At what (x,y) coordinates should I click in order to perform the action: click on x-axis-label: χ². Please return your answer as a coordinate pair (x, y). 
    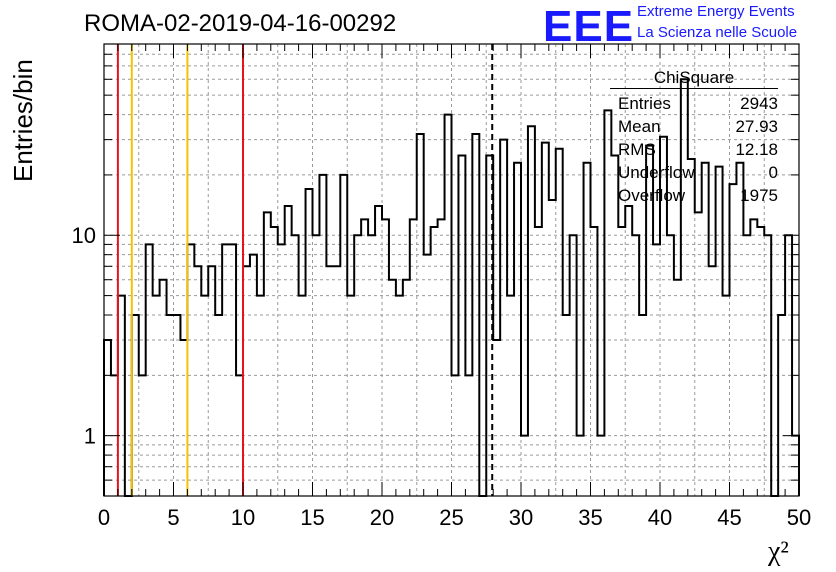
    Looking at the image, I should click on (778, 551).